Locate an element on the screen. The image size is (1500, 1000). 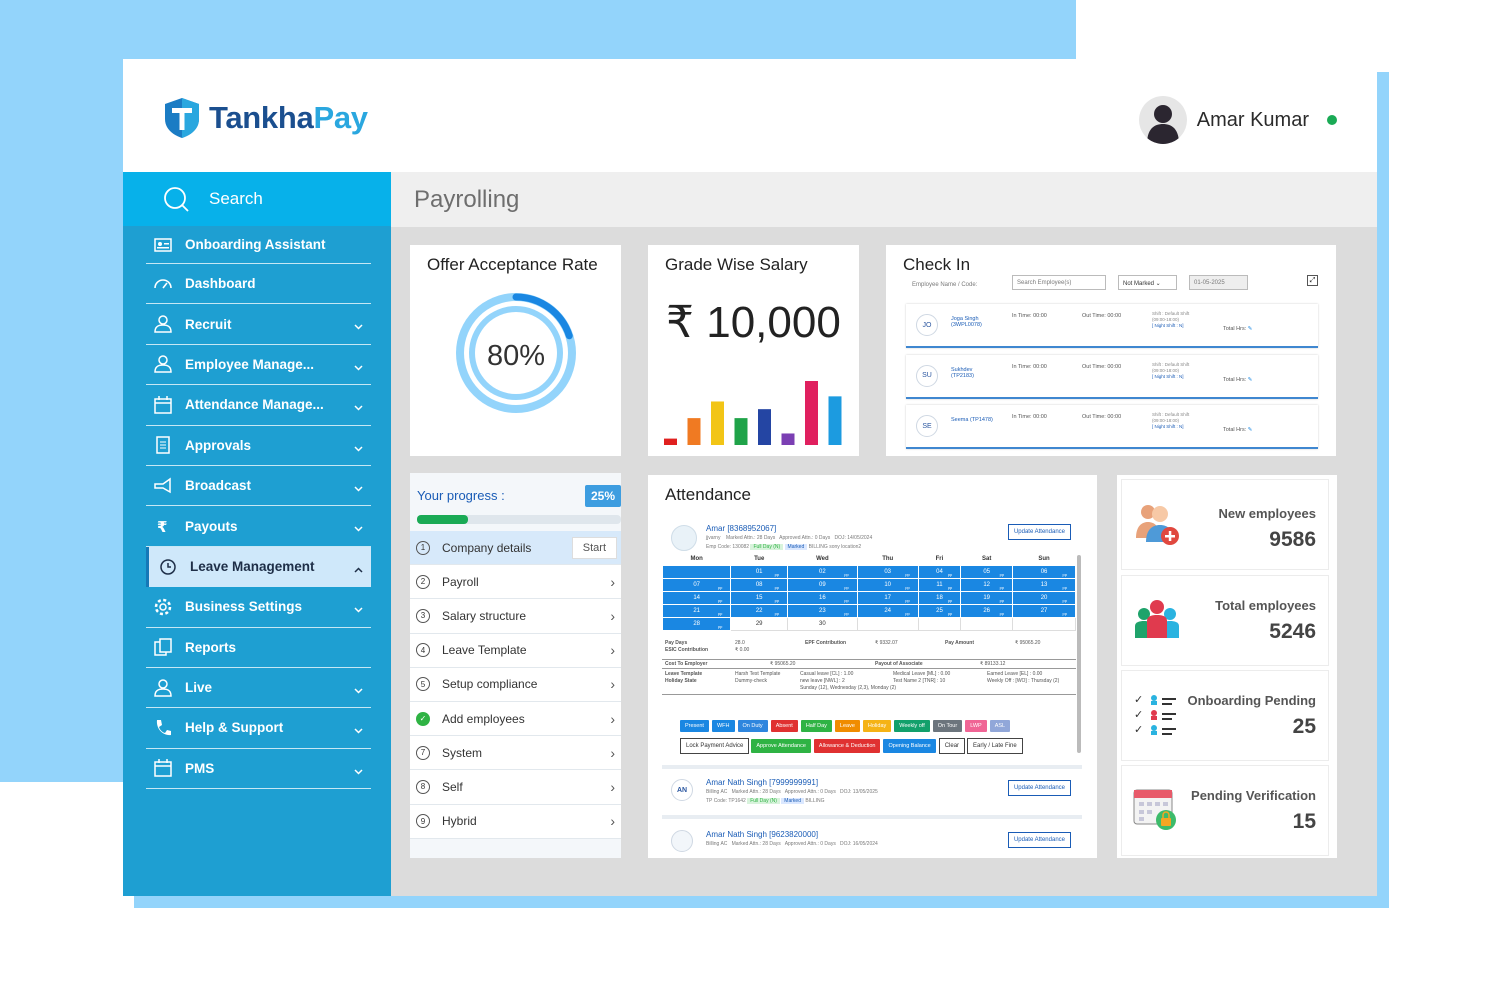
chevron-up-icon is located at coordinates (358, 568).